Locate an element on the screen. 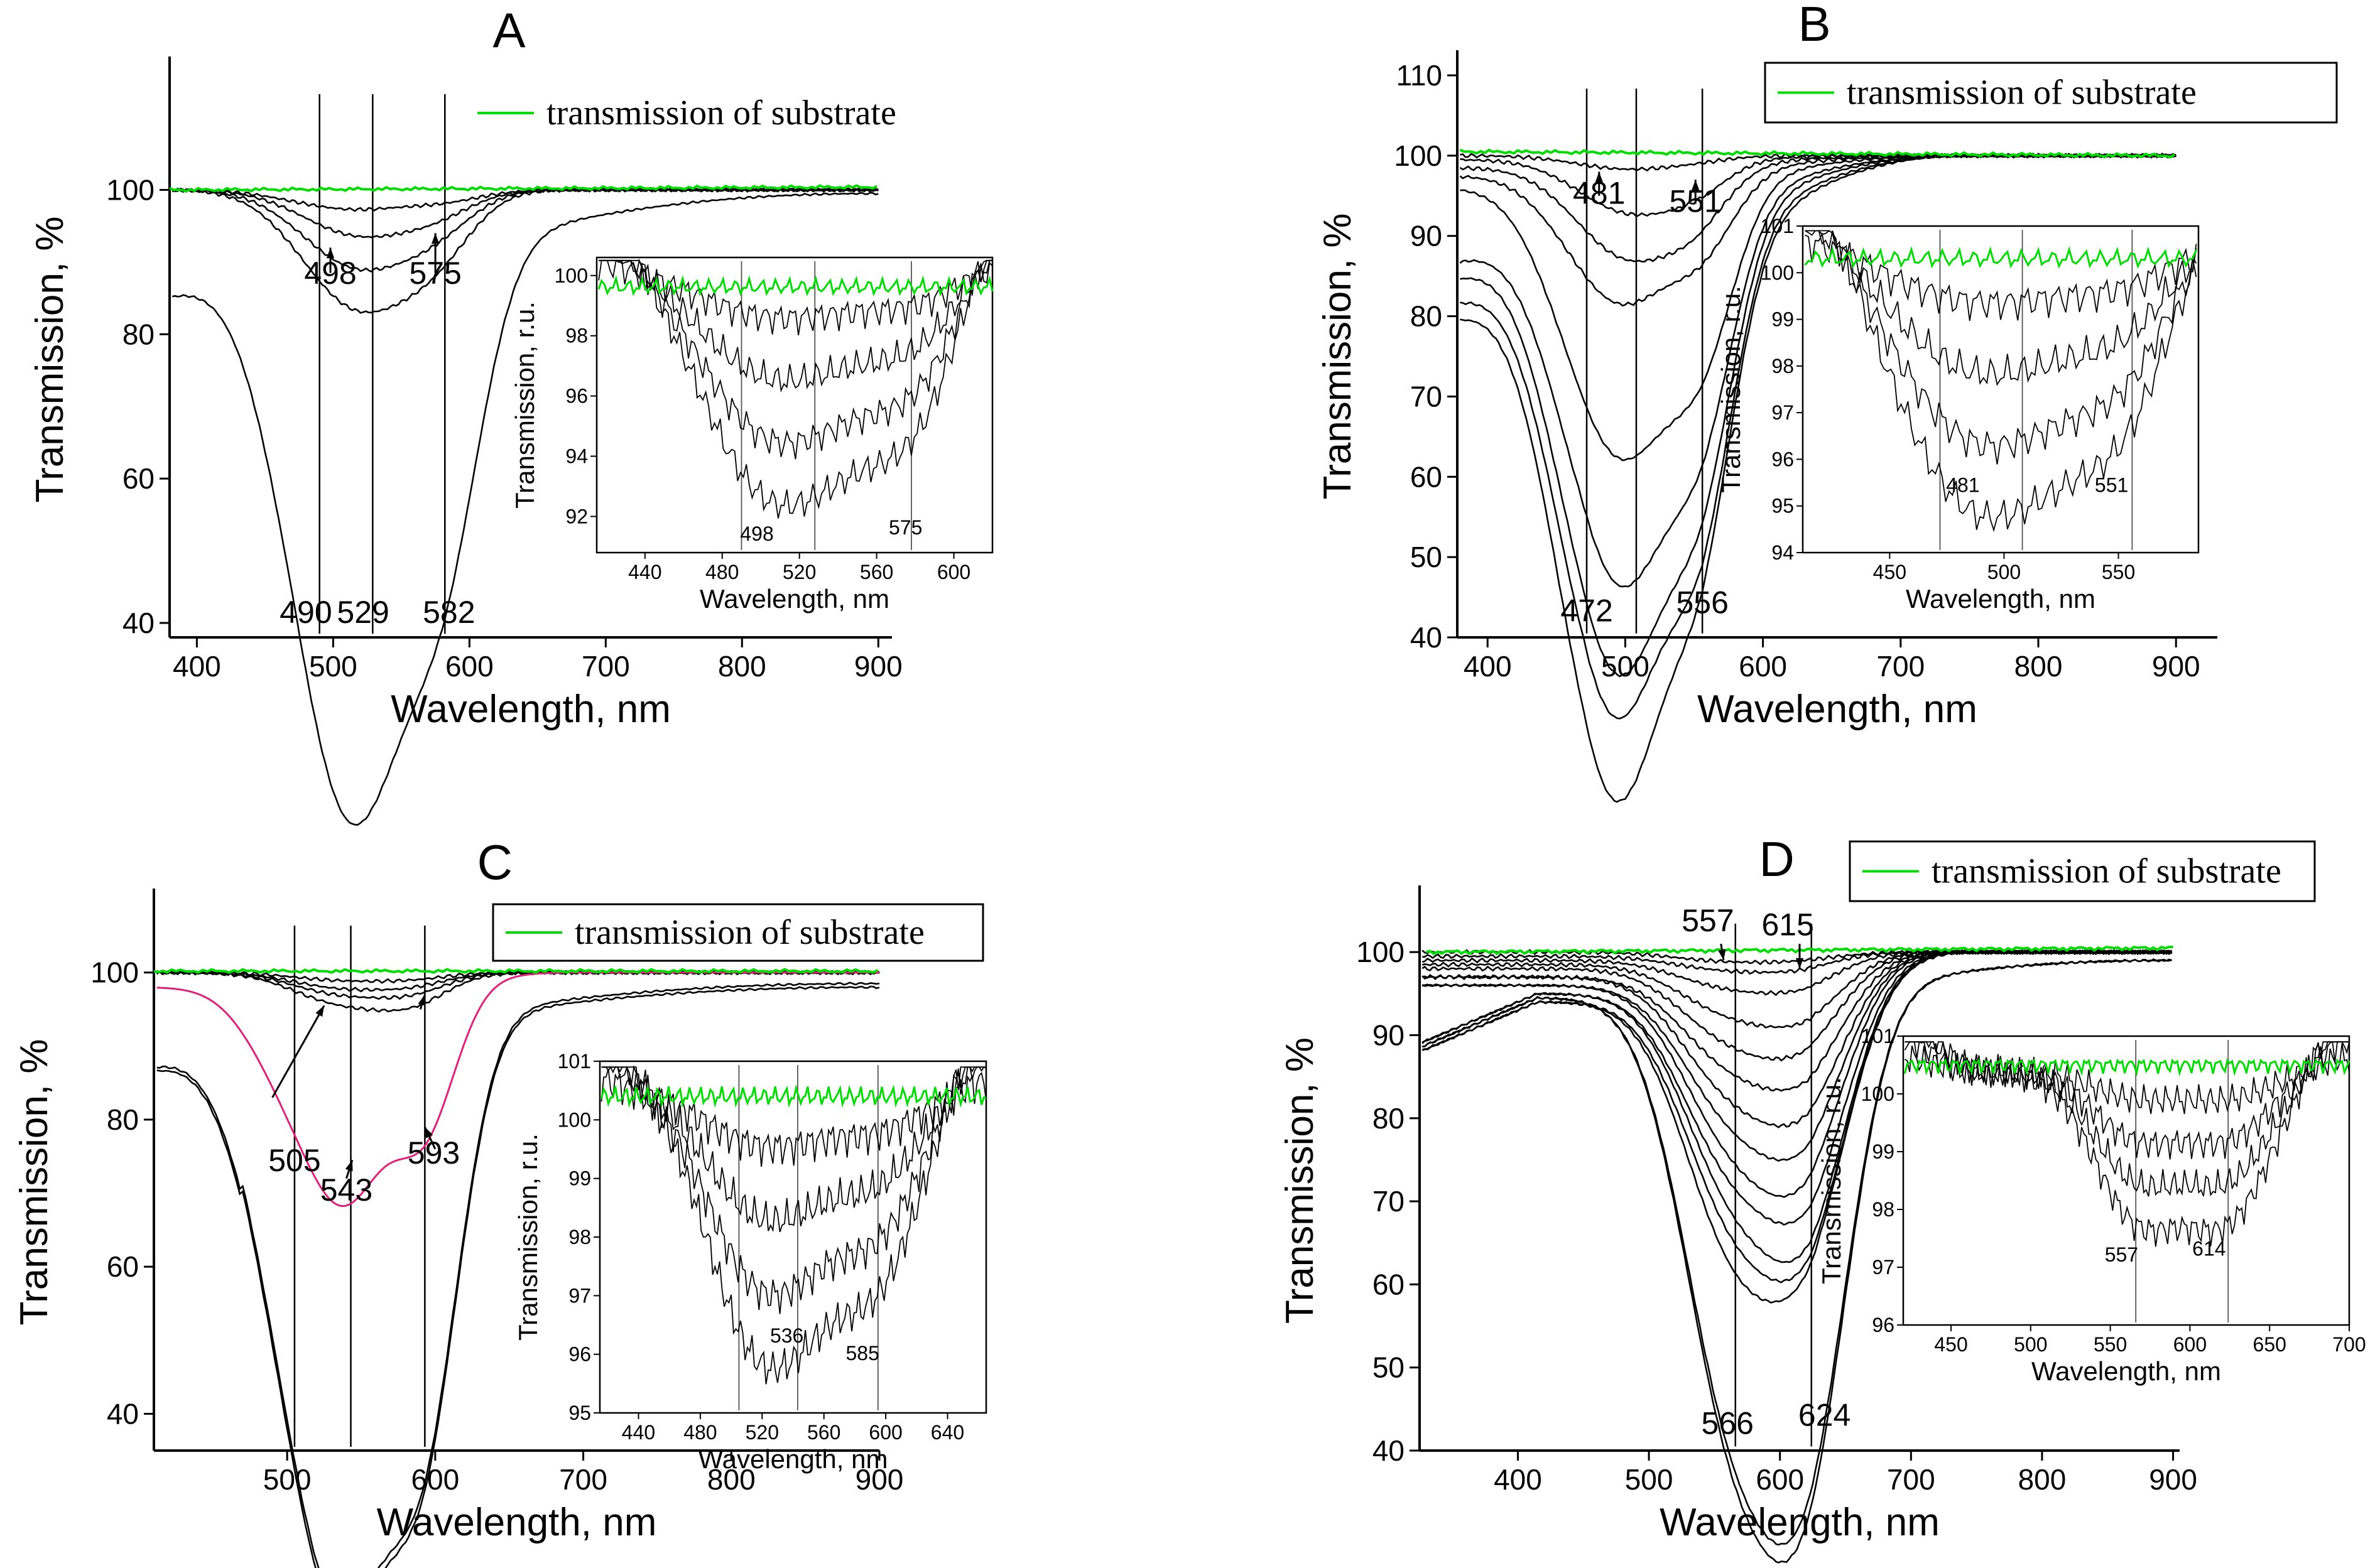 The width and height of the screenshot is (2380, 1568). inset-x-tick-label: 450 is located at coordinates (1889, 572).